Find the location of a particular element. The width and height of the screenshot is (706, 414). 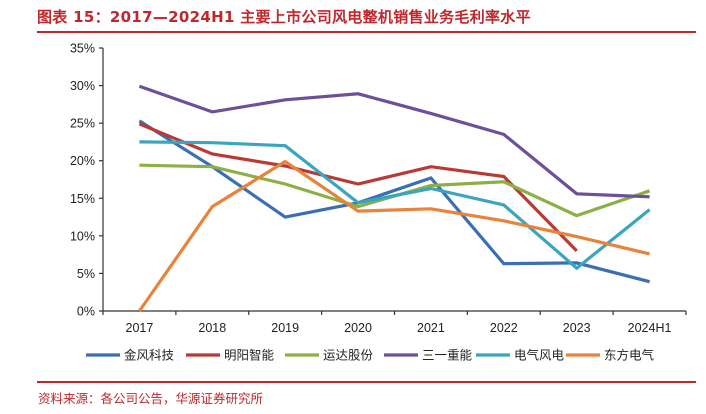

source-divider is located at coordinates (366, 382).